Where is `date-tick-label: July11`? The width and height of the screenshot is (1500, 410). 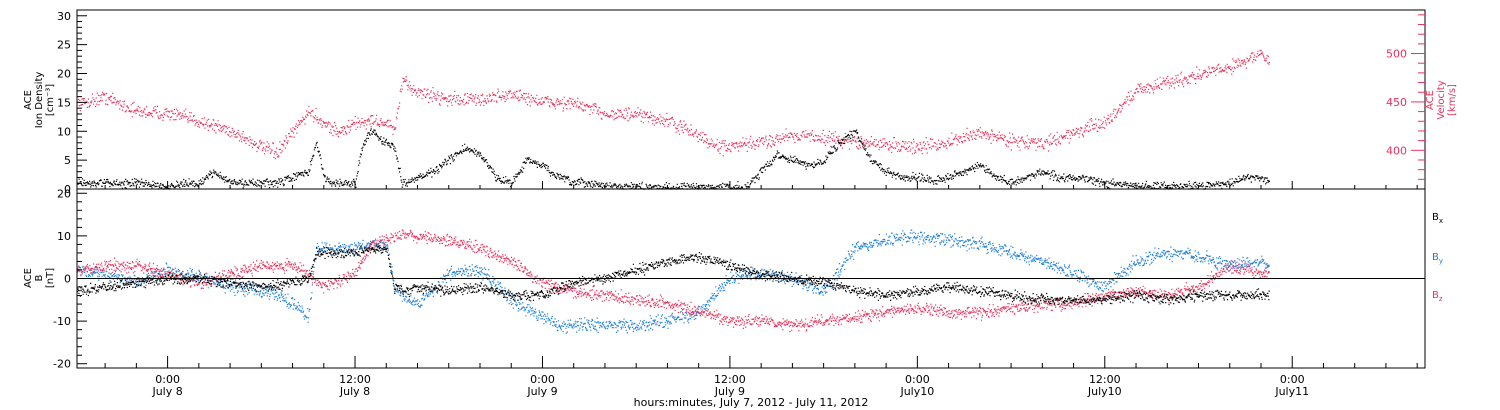
date-tick-label: July11 is located at coordinates (1291, 391).